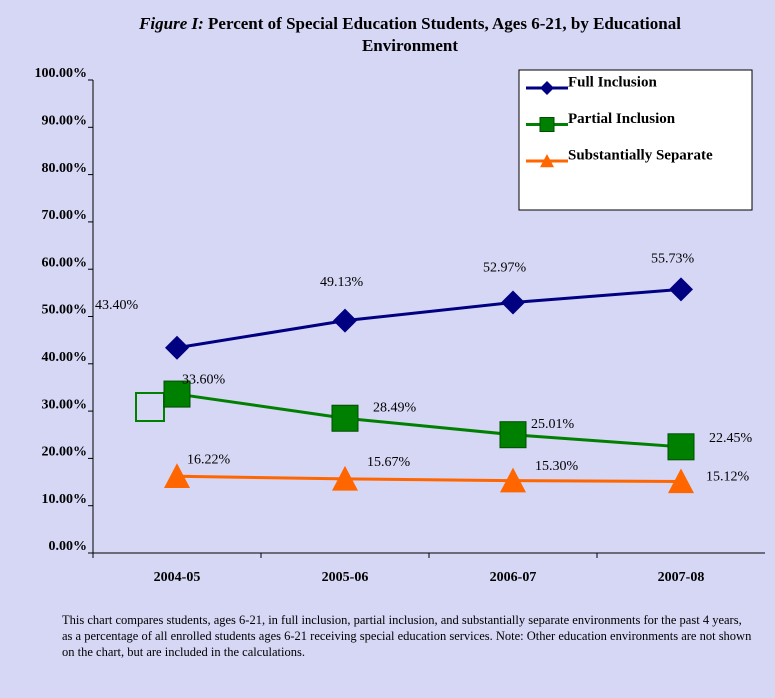 This screenshot has width=775, height=698. I want to click on legend-label: Partial Inclusion, so click(622, 119).